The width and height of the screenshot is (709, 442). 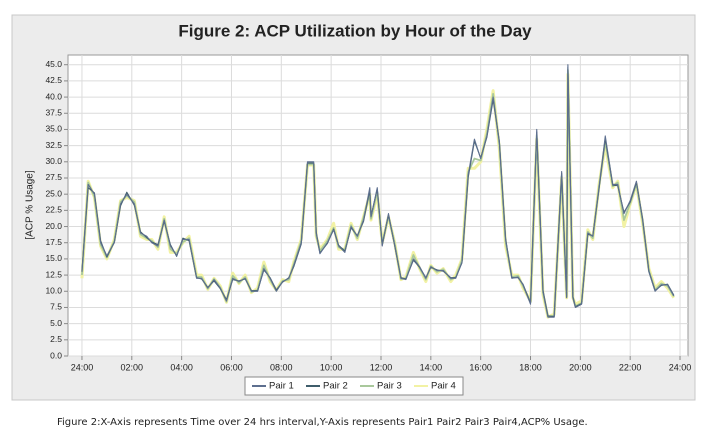 I want to click on y-tick-label: 42.5, so click(x=53, y=80).